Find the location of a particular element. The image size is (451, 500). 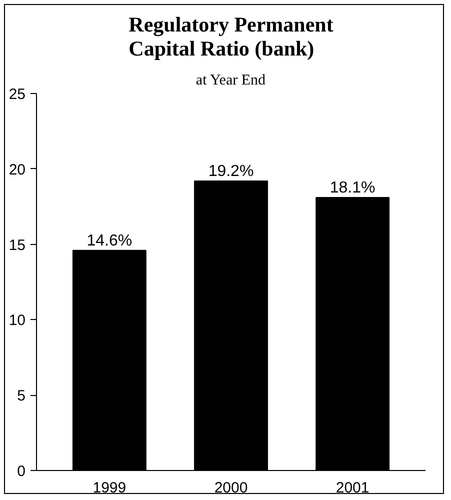

y-tick-label: 0 is located at coordinates (21, 471).